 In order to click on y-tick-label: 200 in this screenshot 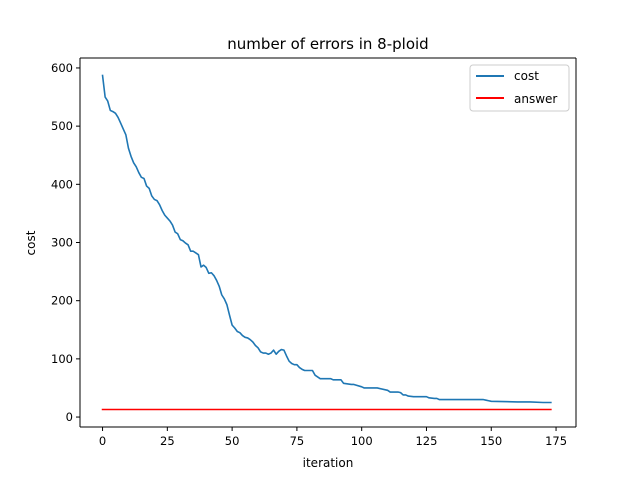, I will do `click(62, 301)`.